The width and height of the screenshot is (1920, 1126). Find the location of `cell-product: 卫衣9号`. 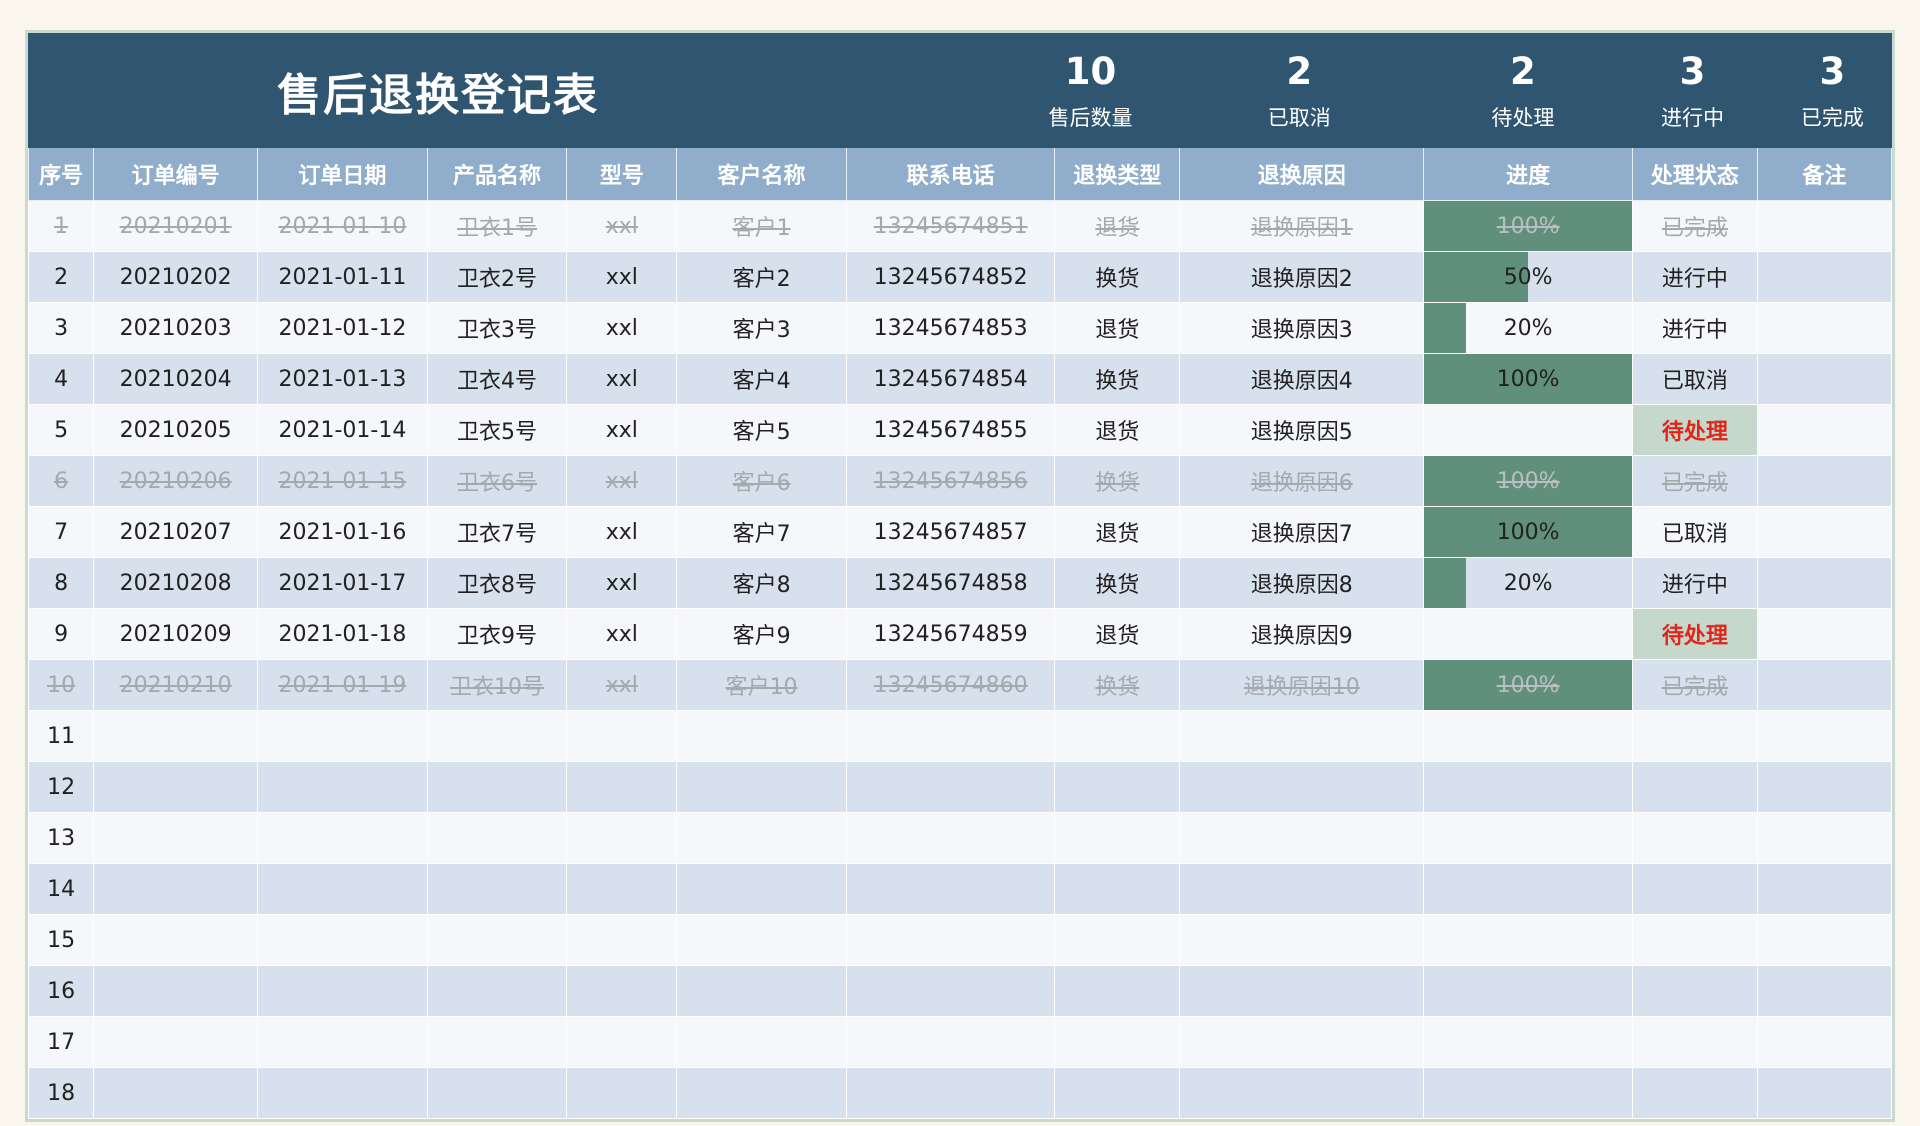

cell-product: 卫衣9号 is located at coordinates (497, 634).